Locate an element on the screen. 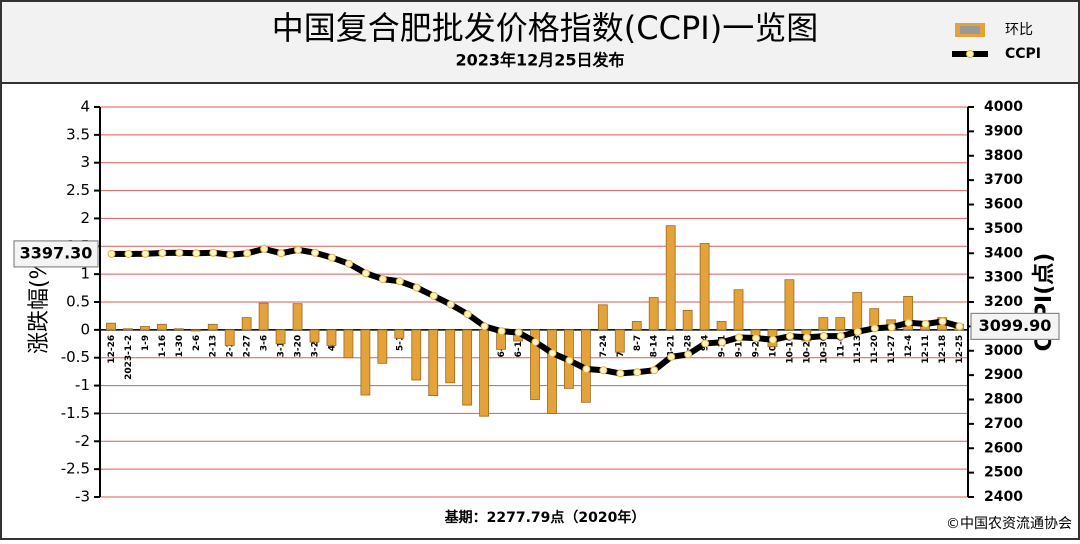 The height and width of the screenshot is (544, 1080). x-tick-label: 11-6 is located at coordinates (841, 346).